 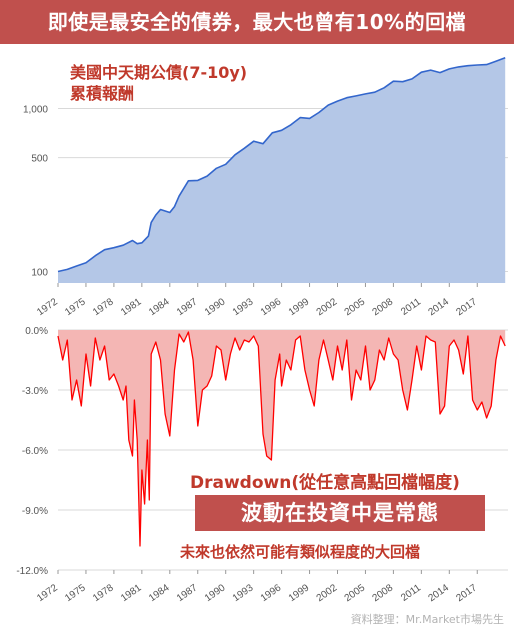 I want to click on drawdown-x-tick-label: 2002, so click(x=327, y=593).